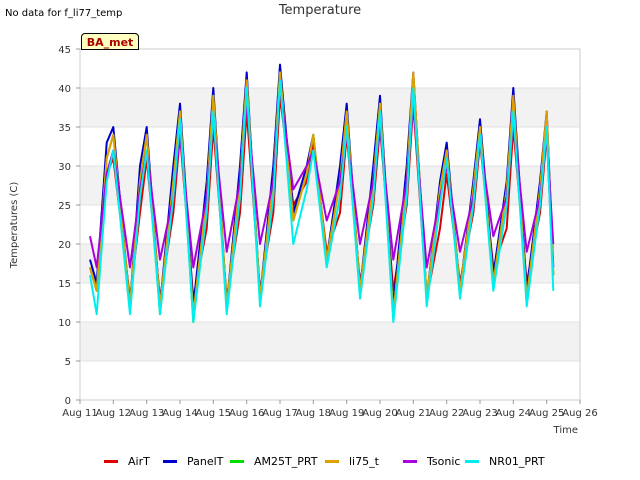 Image resolution: width=640 pixels, height=480 pixels. I want to click on legend-label: NR01_PRT, so click(517, 461).